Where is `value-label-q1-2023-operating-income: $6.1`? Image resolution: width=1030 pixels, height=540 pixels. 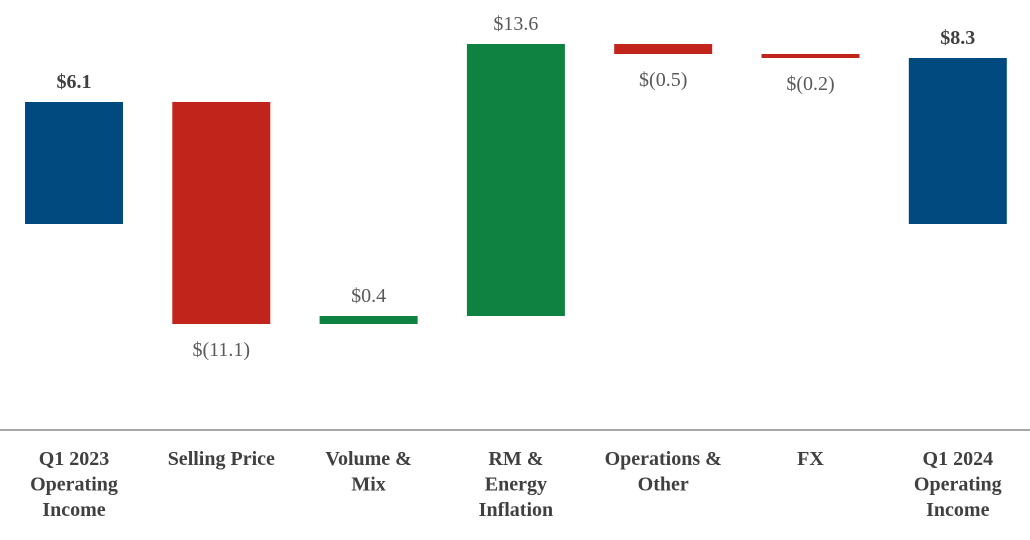
value-label-q1-2023-operating-income: $6.1 is located at coordinates (74, 82).